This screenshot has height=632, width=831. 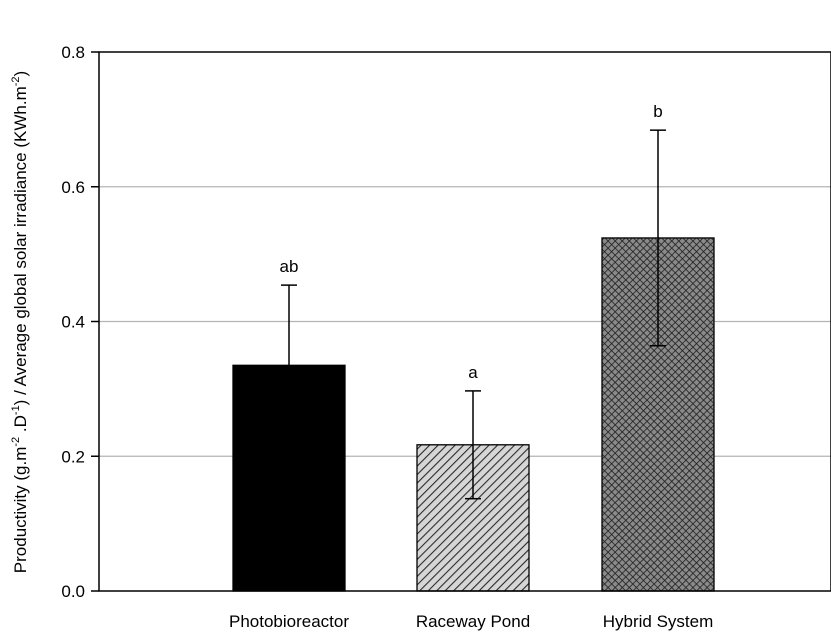 I want to click on x-category-label: Photobioreactor, so click(x=289, y=621).